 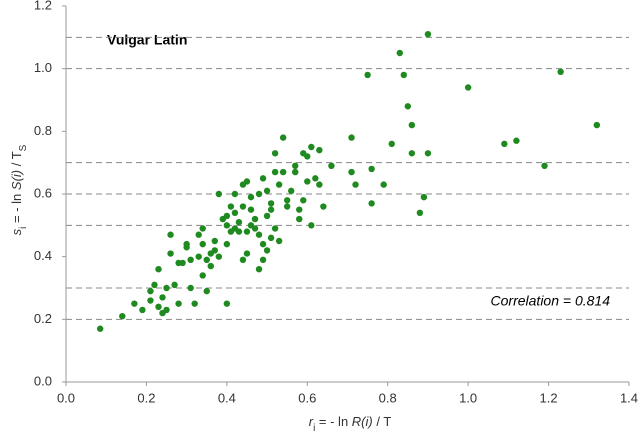 I want to click on x-tick-label: 1.2, so click(x=549, y=397).